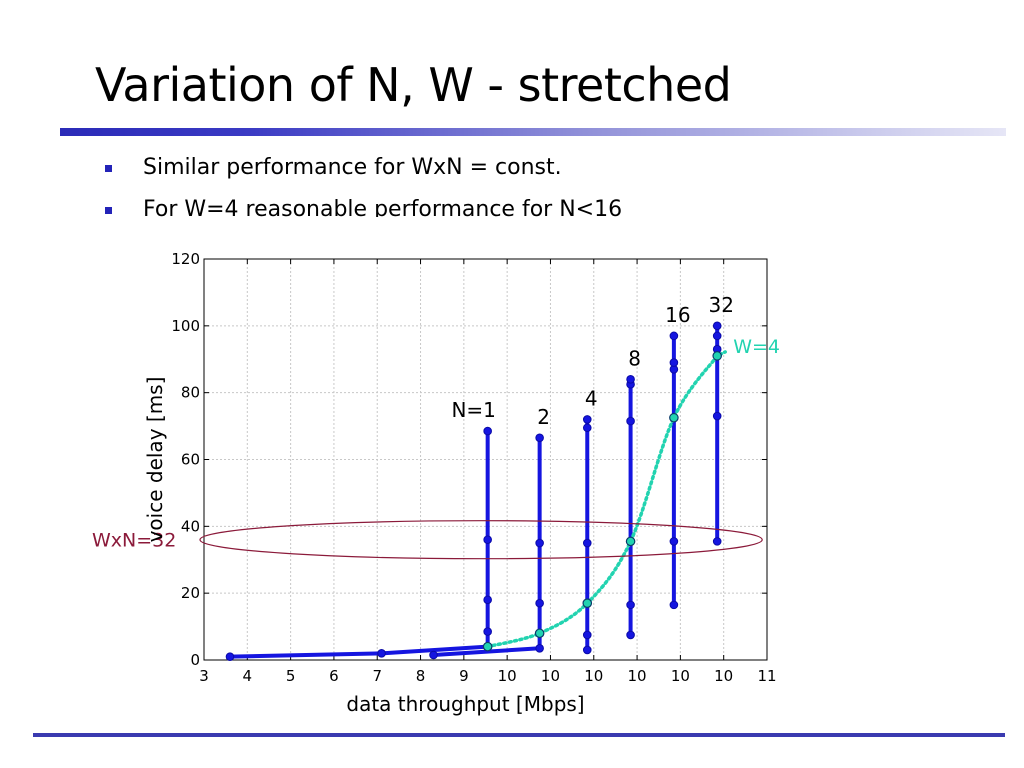 The height and width of the screenshot is (768, 1024). What do you see at coordinates (756, 347) in the screenshot?
I see `curve-label: W=4` at bounding box center [756, 347].